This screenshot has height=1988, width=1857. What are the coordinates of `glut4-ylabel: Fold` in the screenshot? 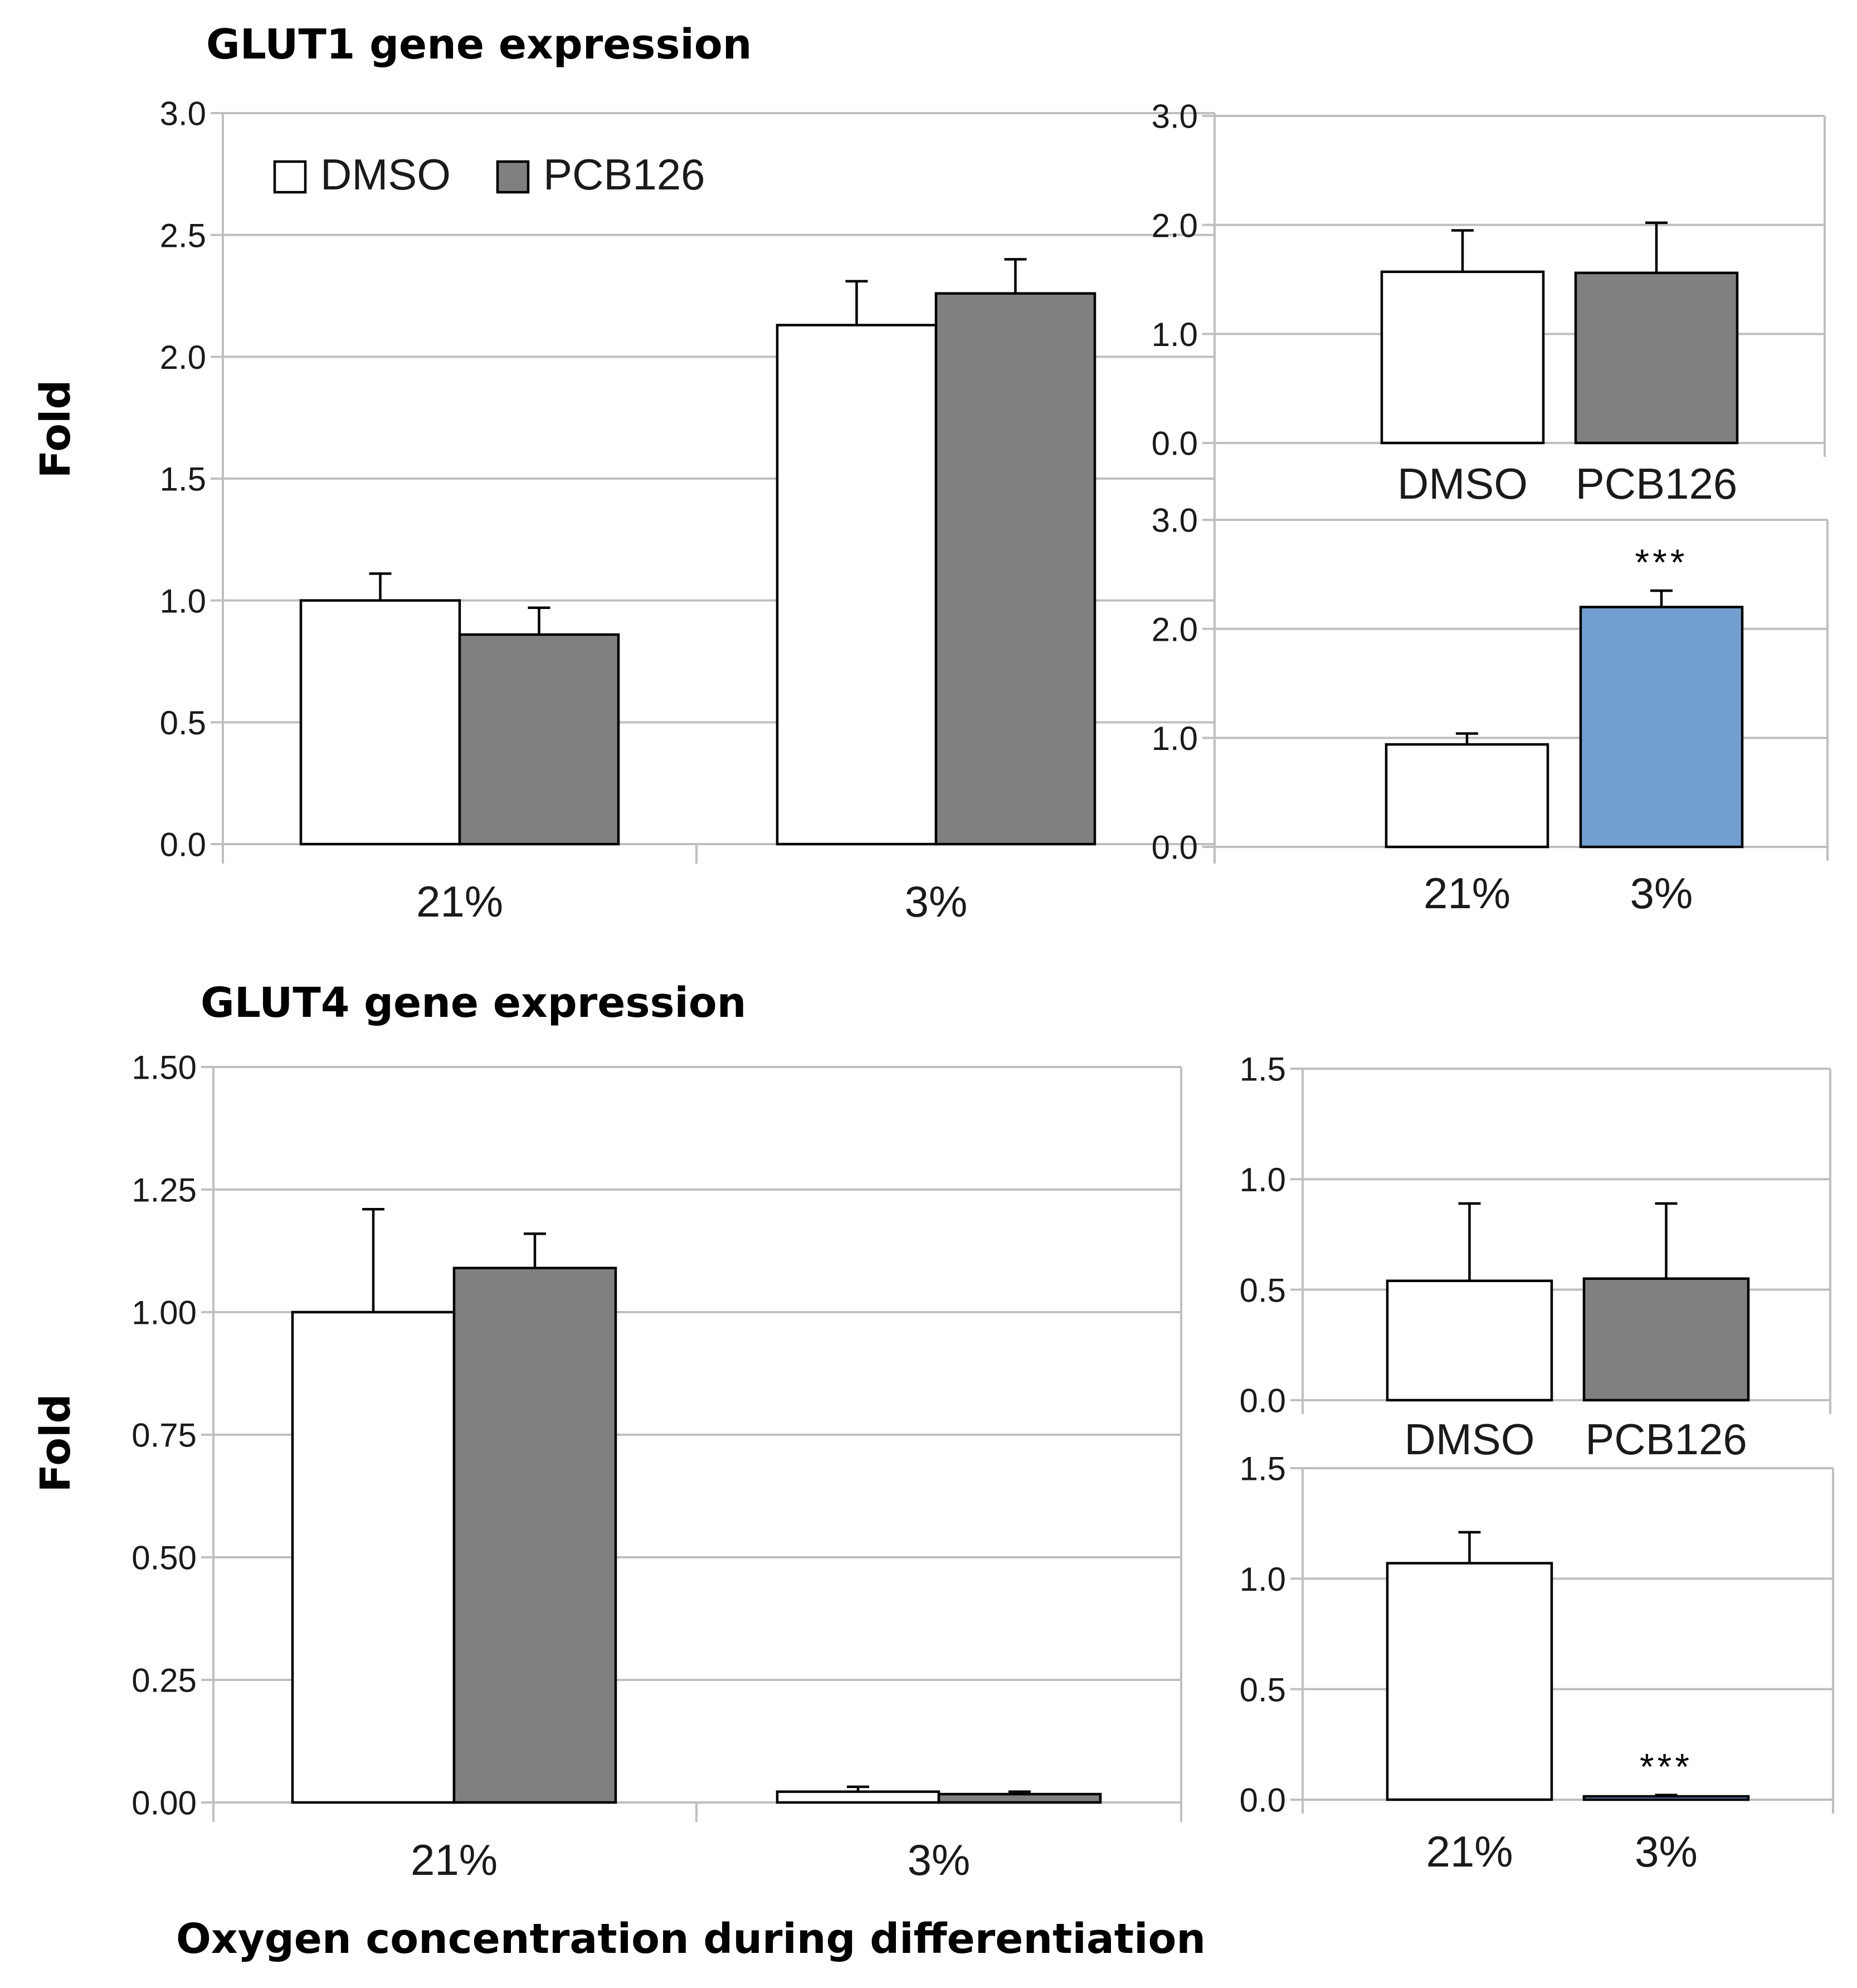 It's located at (56, 1443).